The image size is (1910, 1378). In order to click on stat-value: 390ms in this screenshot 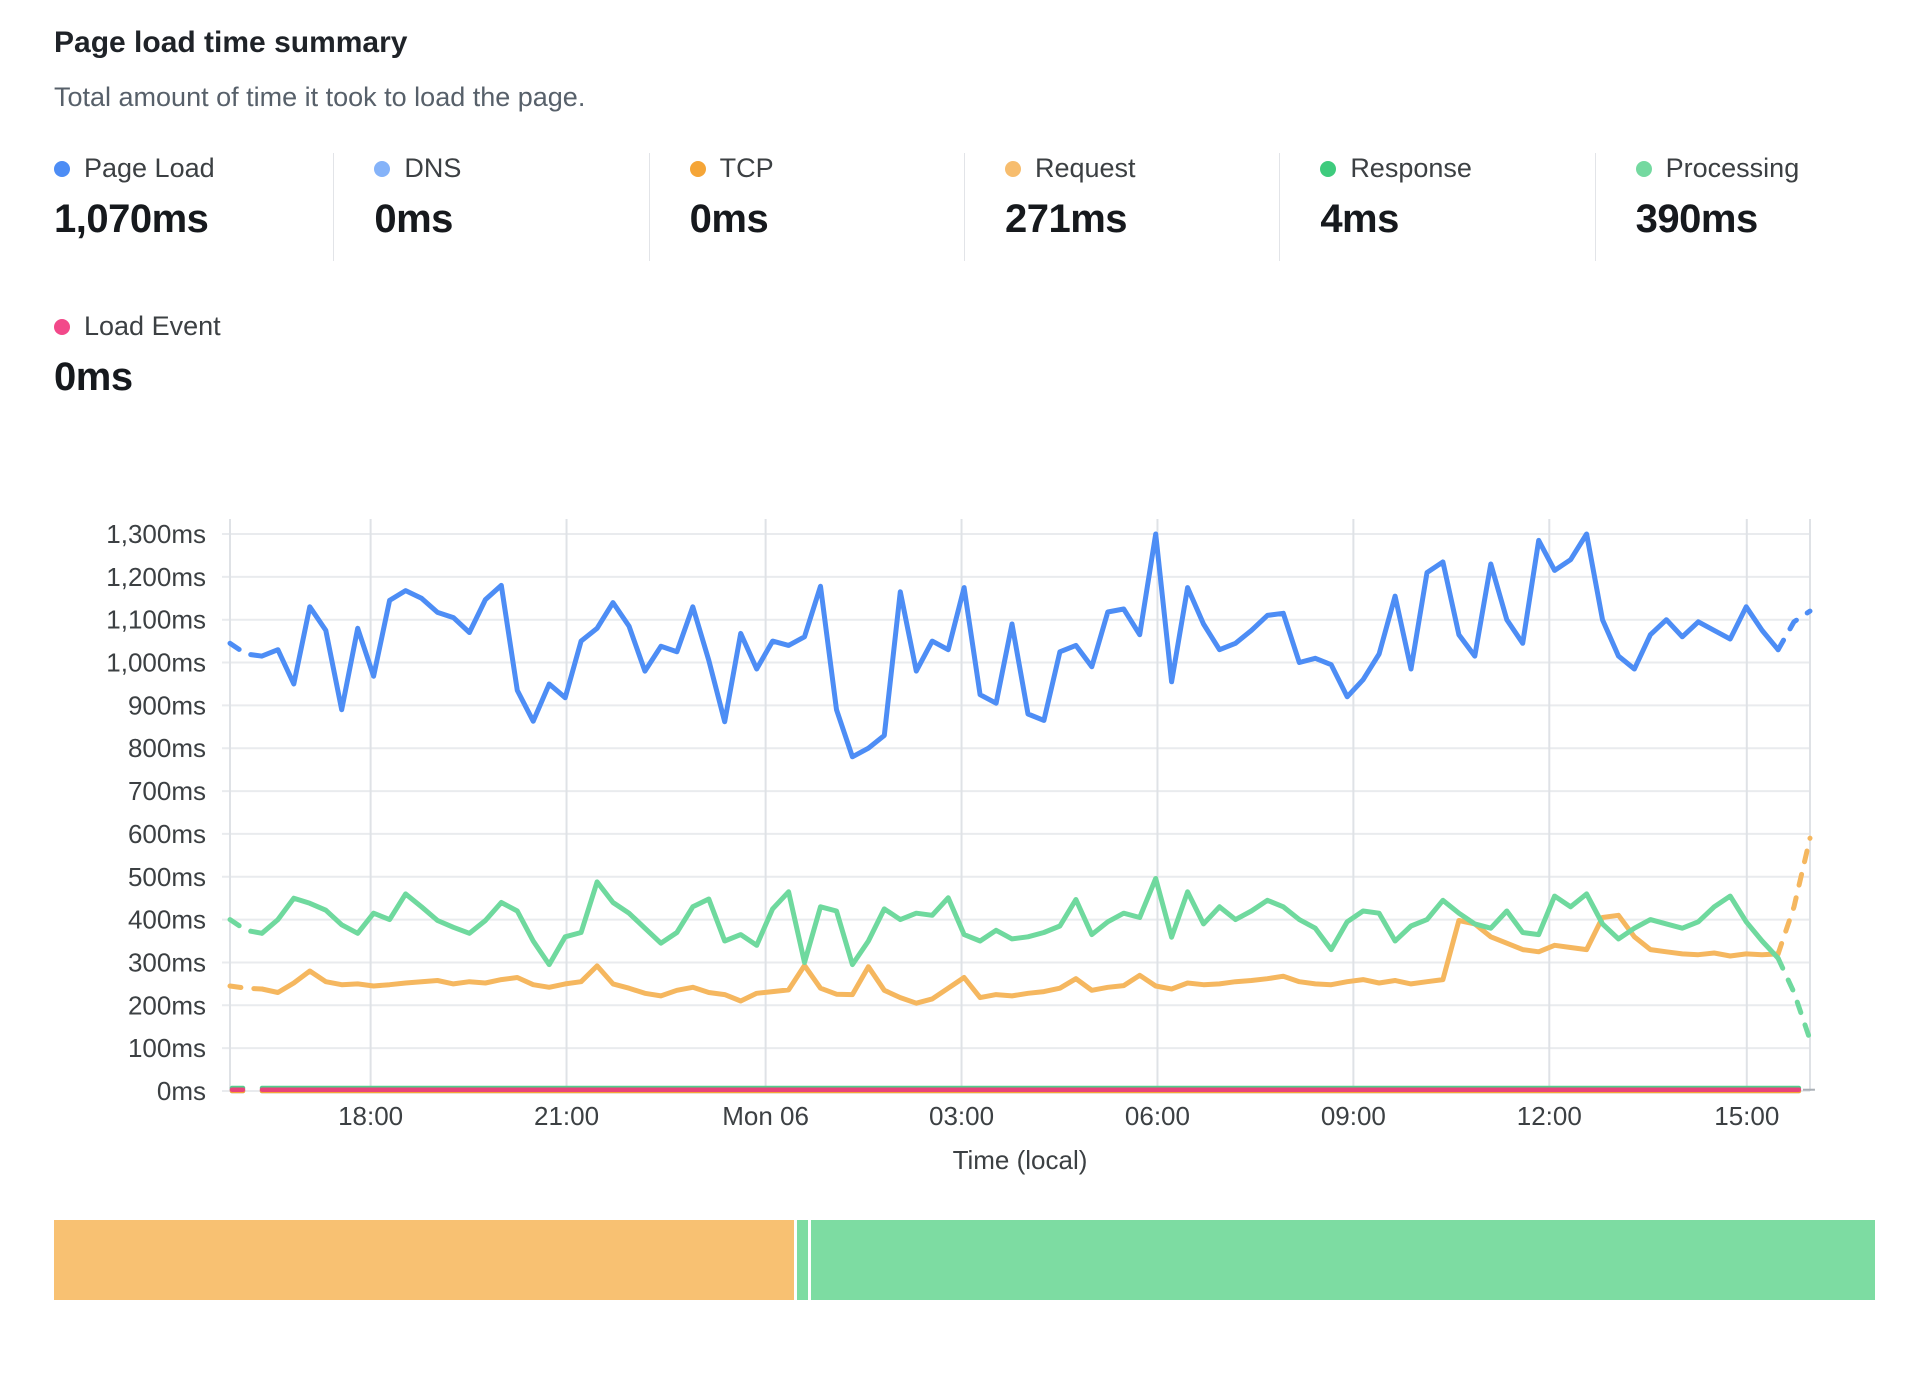, I will do `click(1697, 219)`.